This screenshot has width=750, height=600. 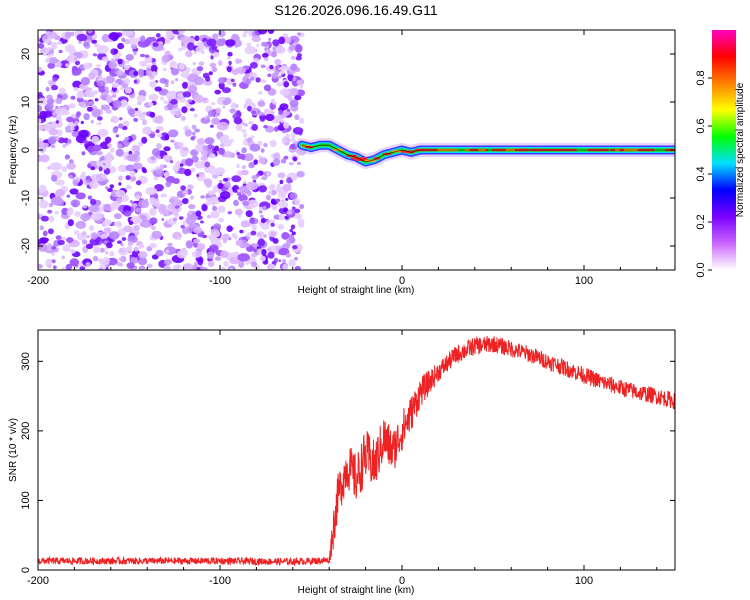 I want to click on y-tick-label: -20, so click(x=26, y=246).